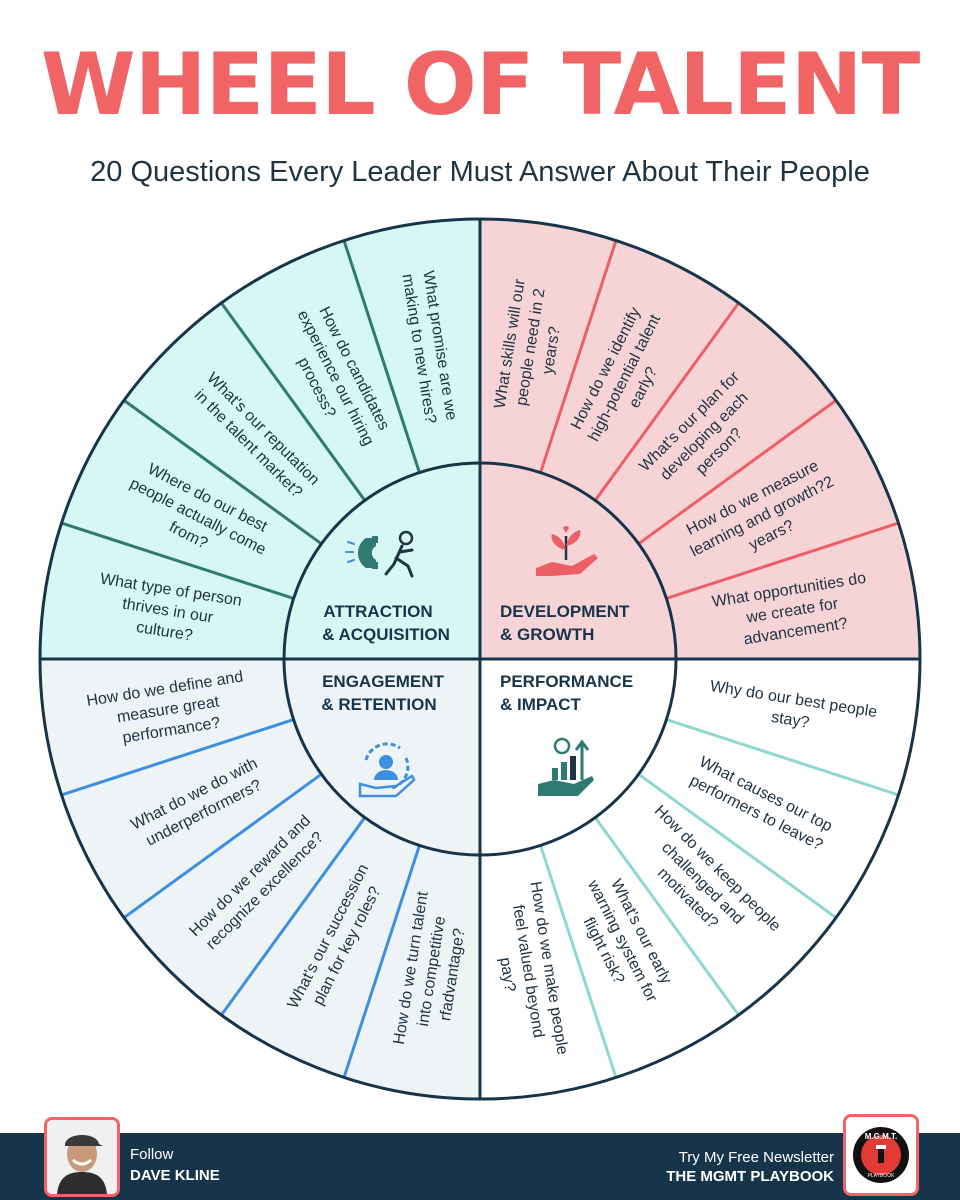 Image resolution: width=960 pixels, height=1200 pixels. I want to click on inner-quadrant-attraction, so click(382, 561).